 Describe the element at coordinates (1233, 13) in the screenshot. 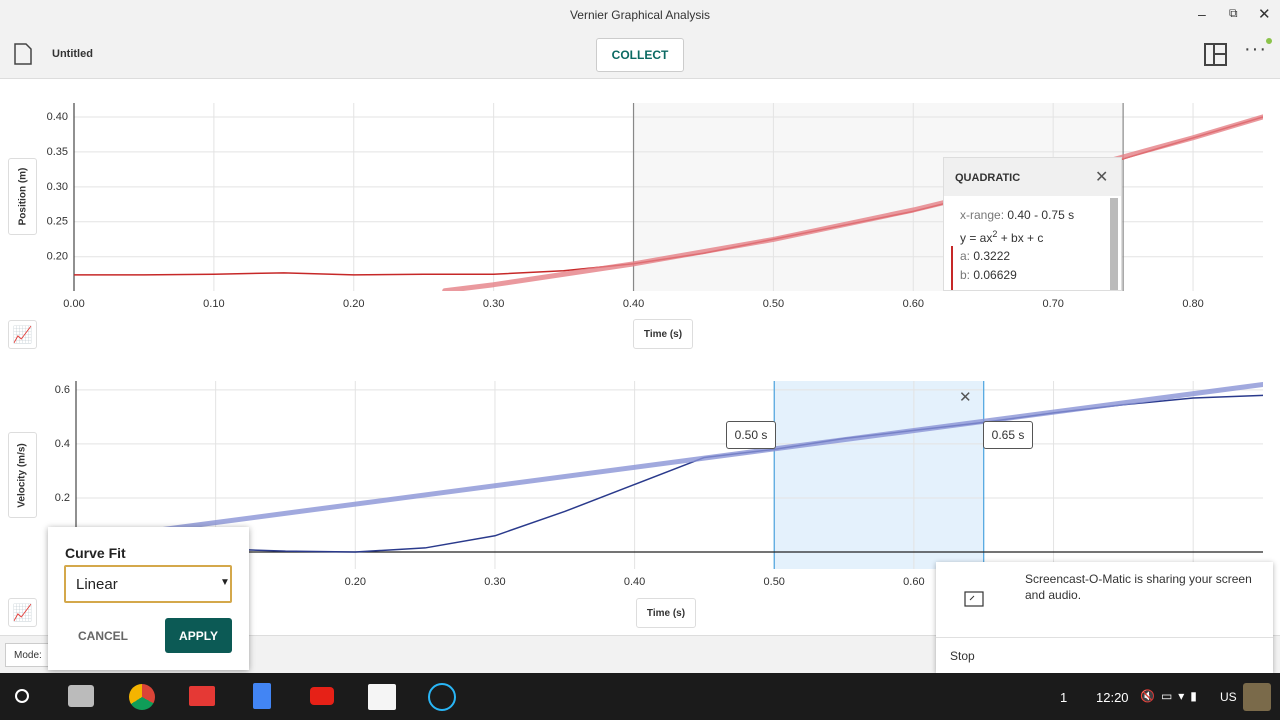

I see `maximize: ⧉` at that location.